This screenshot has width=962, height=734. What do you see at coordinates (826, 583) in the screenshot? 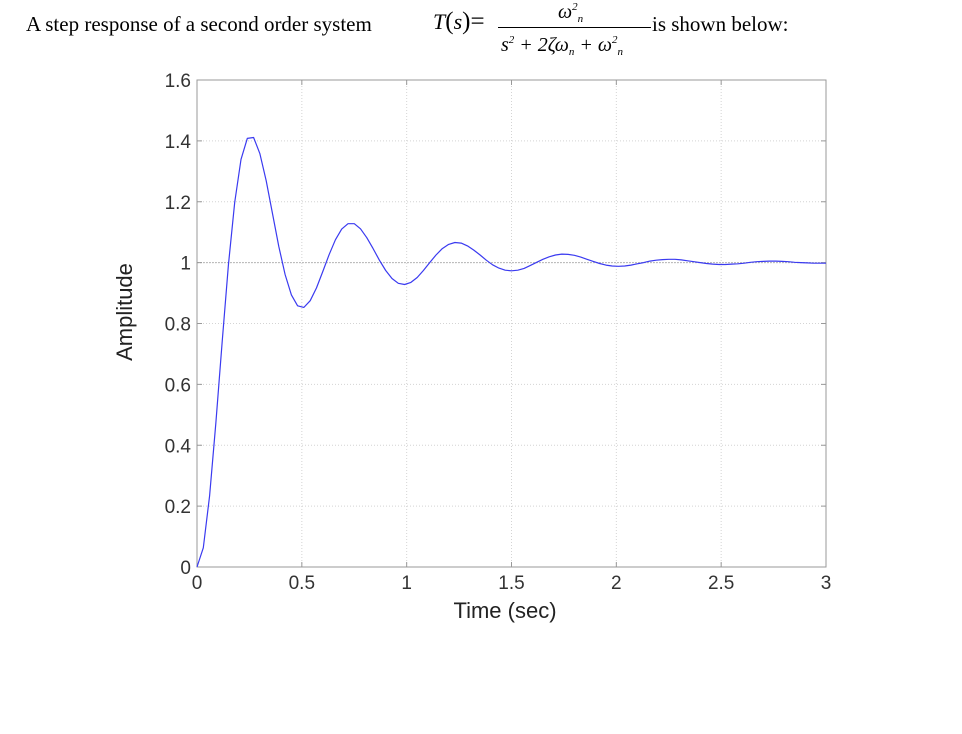
I see `x-tick-label: 3` at bounding box center [826, 583].